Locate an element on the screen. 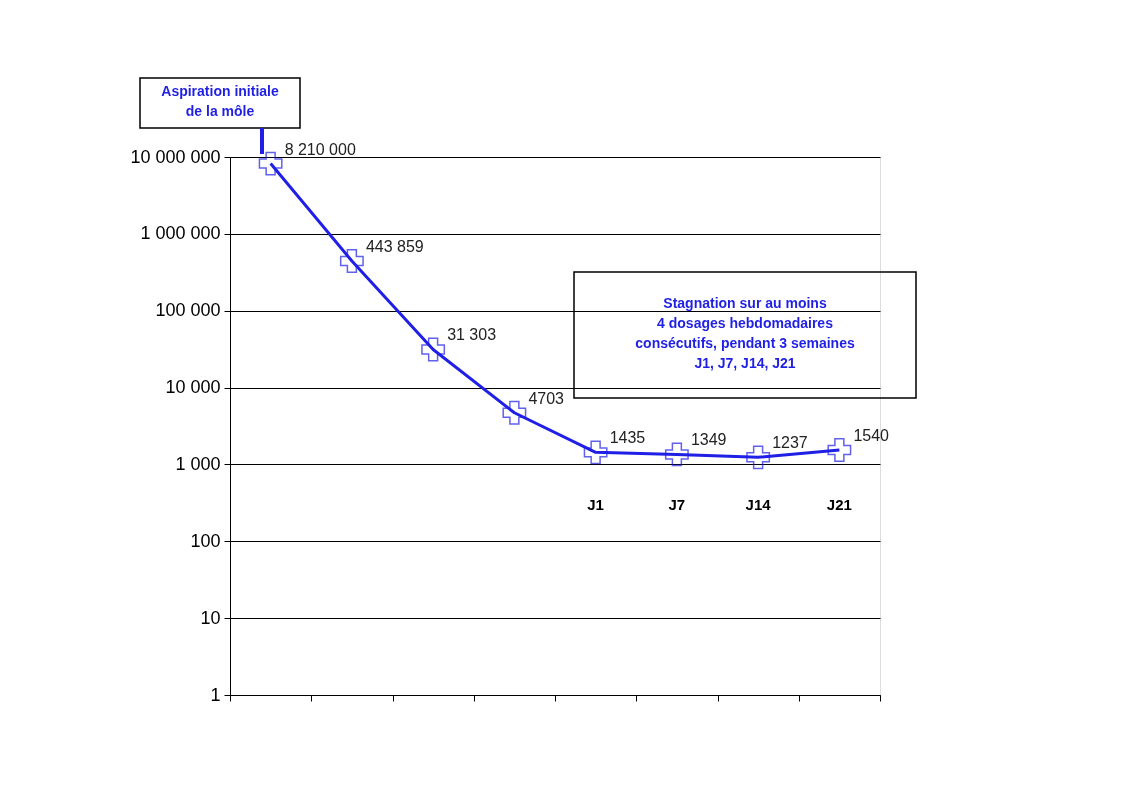 This screenshot has width=1128, height=789. y-tick-label: 10 is located at coordinates (210, 617).